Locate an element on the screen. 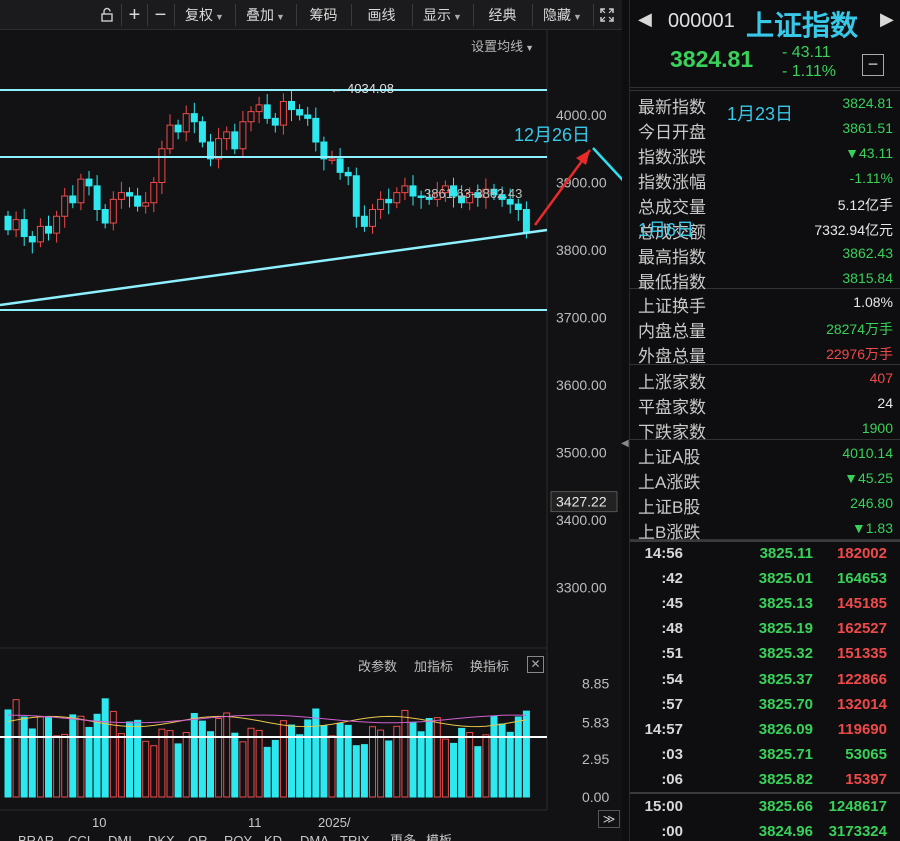 The image size is (900, 841). zoom-in-icon: + is located at coordinates (134, 15).